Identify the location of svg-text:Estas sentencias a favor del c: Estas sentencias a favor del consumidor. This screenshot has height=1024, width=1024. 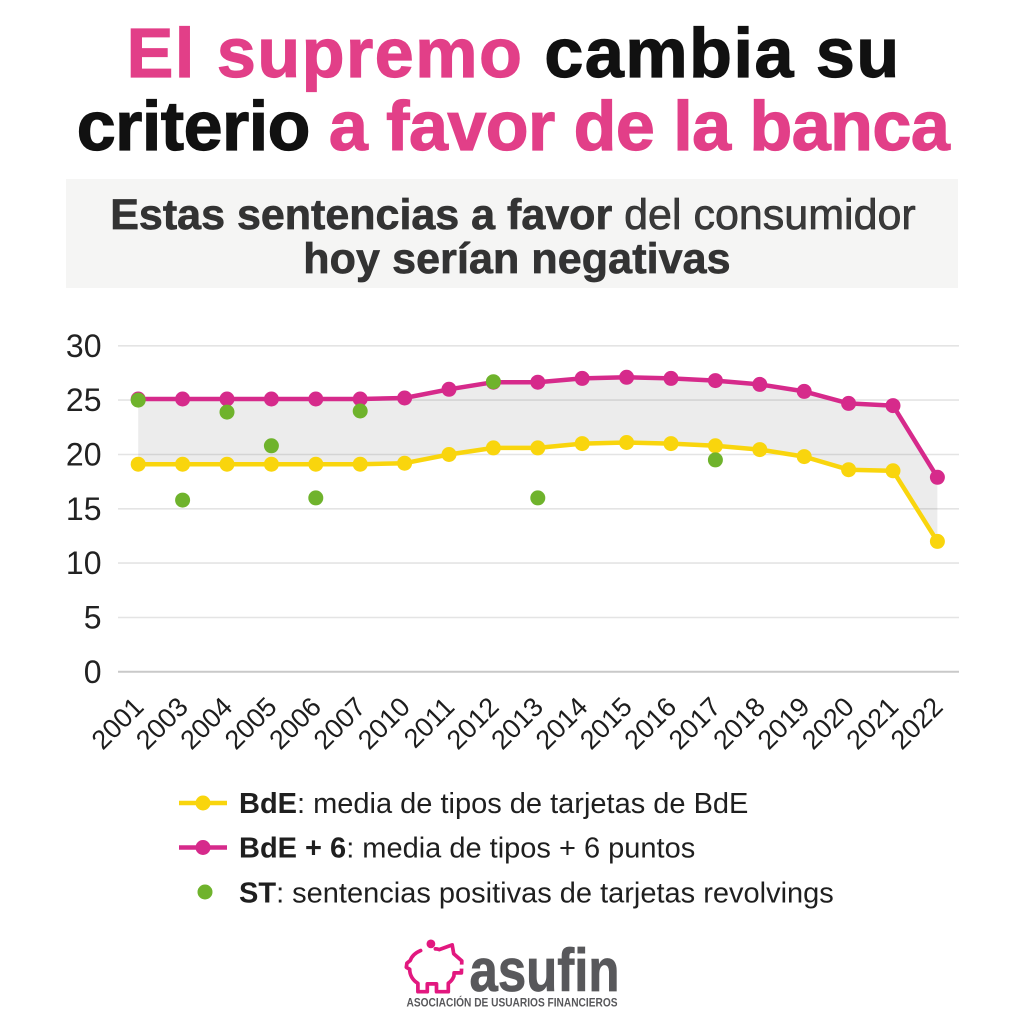
(512, 215).